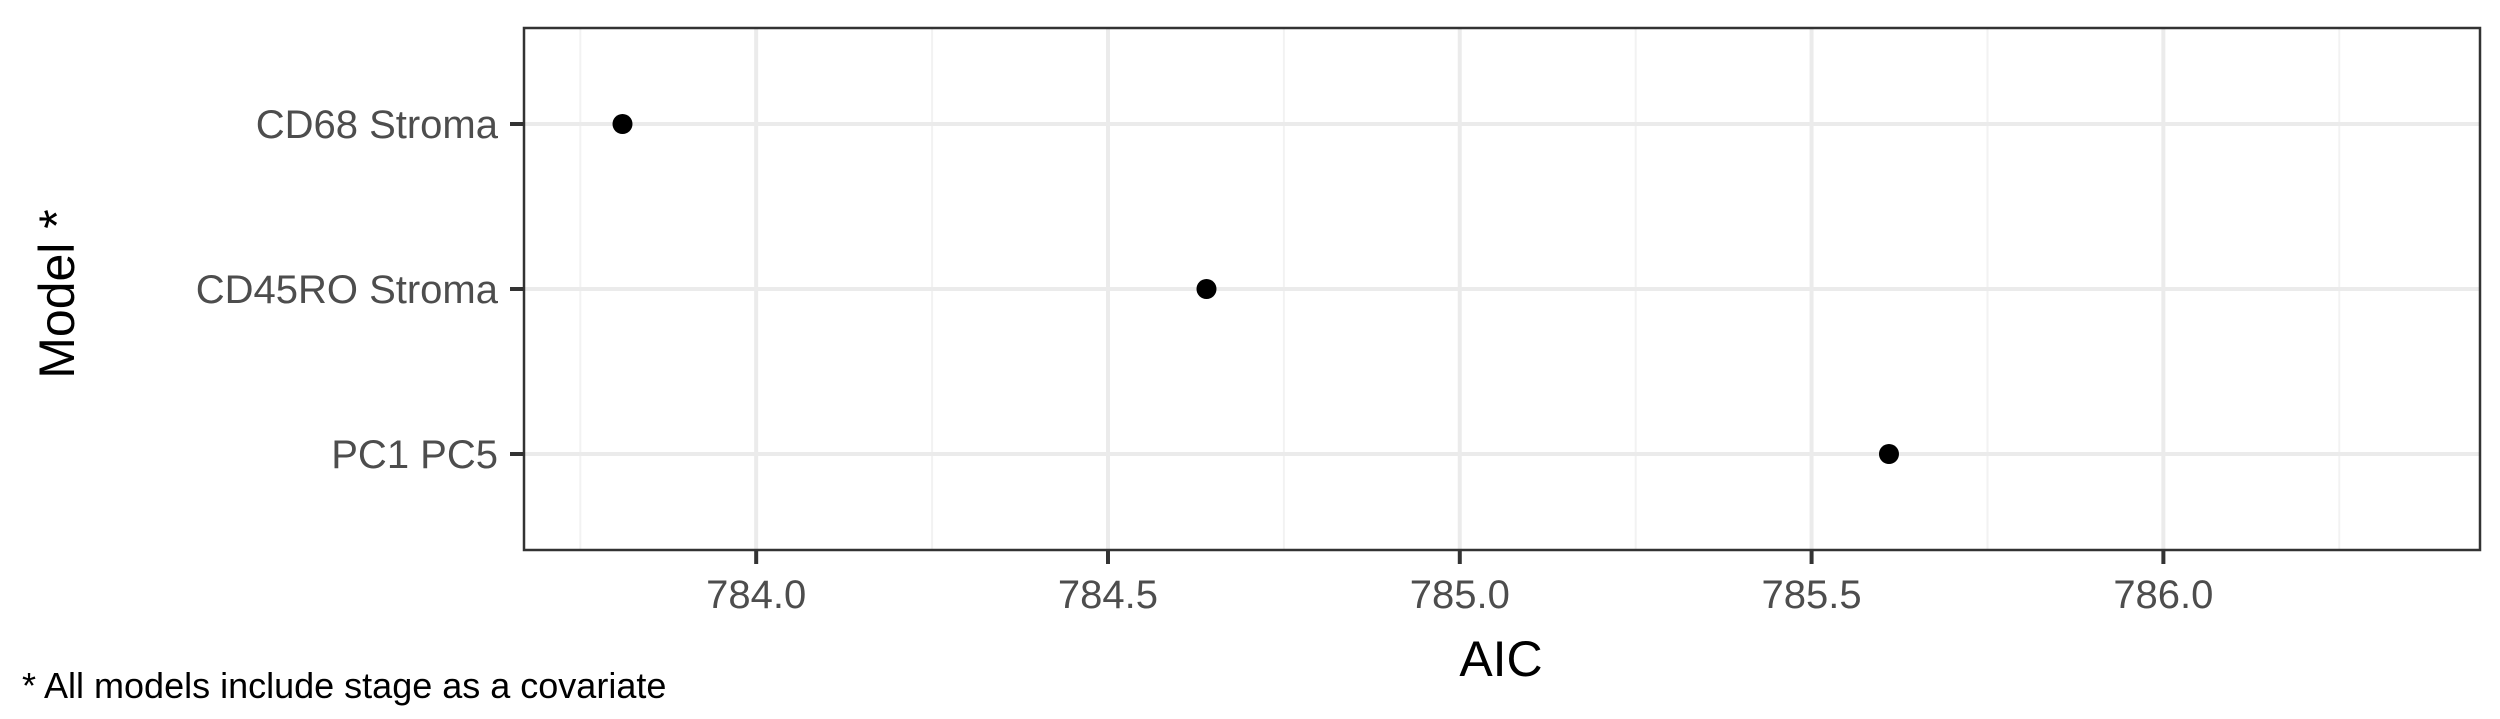 This screenshot has height=719, width=2500. What do you see at coordinates (1812, 595) in the screenshot?
I see `x-tick-label: 785.5` at bounding box center [1812, 595].